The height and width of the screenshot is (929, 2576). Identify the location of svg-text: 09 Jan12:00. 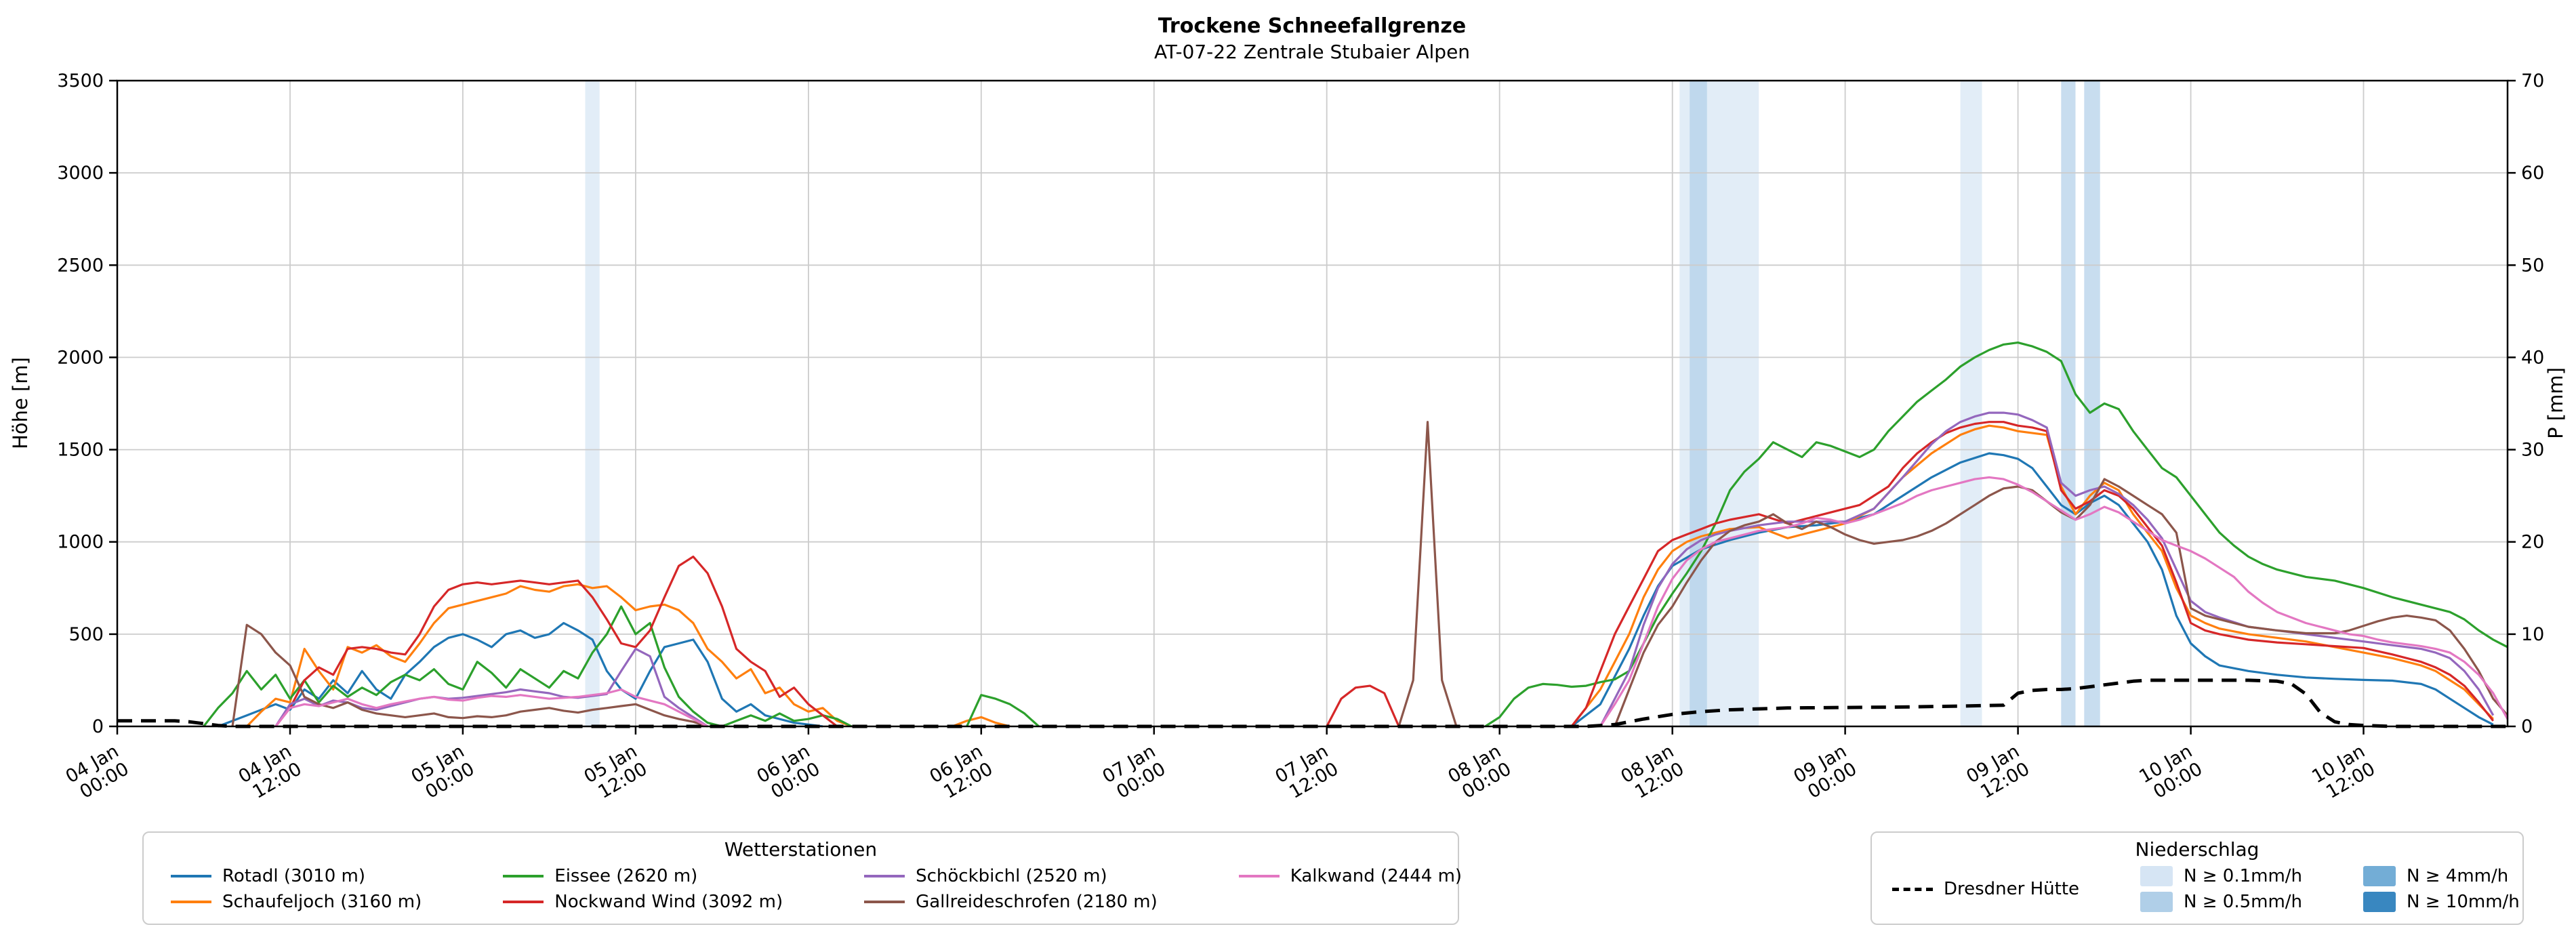
(1998, 773).